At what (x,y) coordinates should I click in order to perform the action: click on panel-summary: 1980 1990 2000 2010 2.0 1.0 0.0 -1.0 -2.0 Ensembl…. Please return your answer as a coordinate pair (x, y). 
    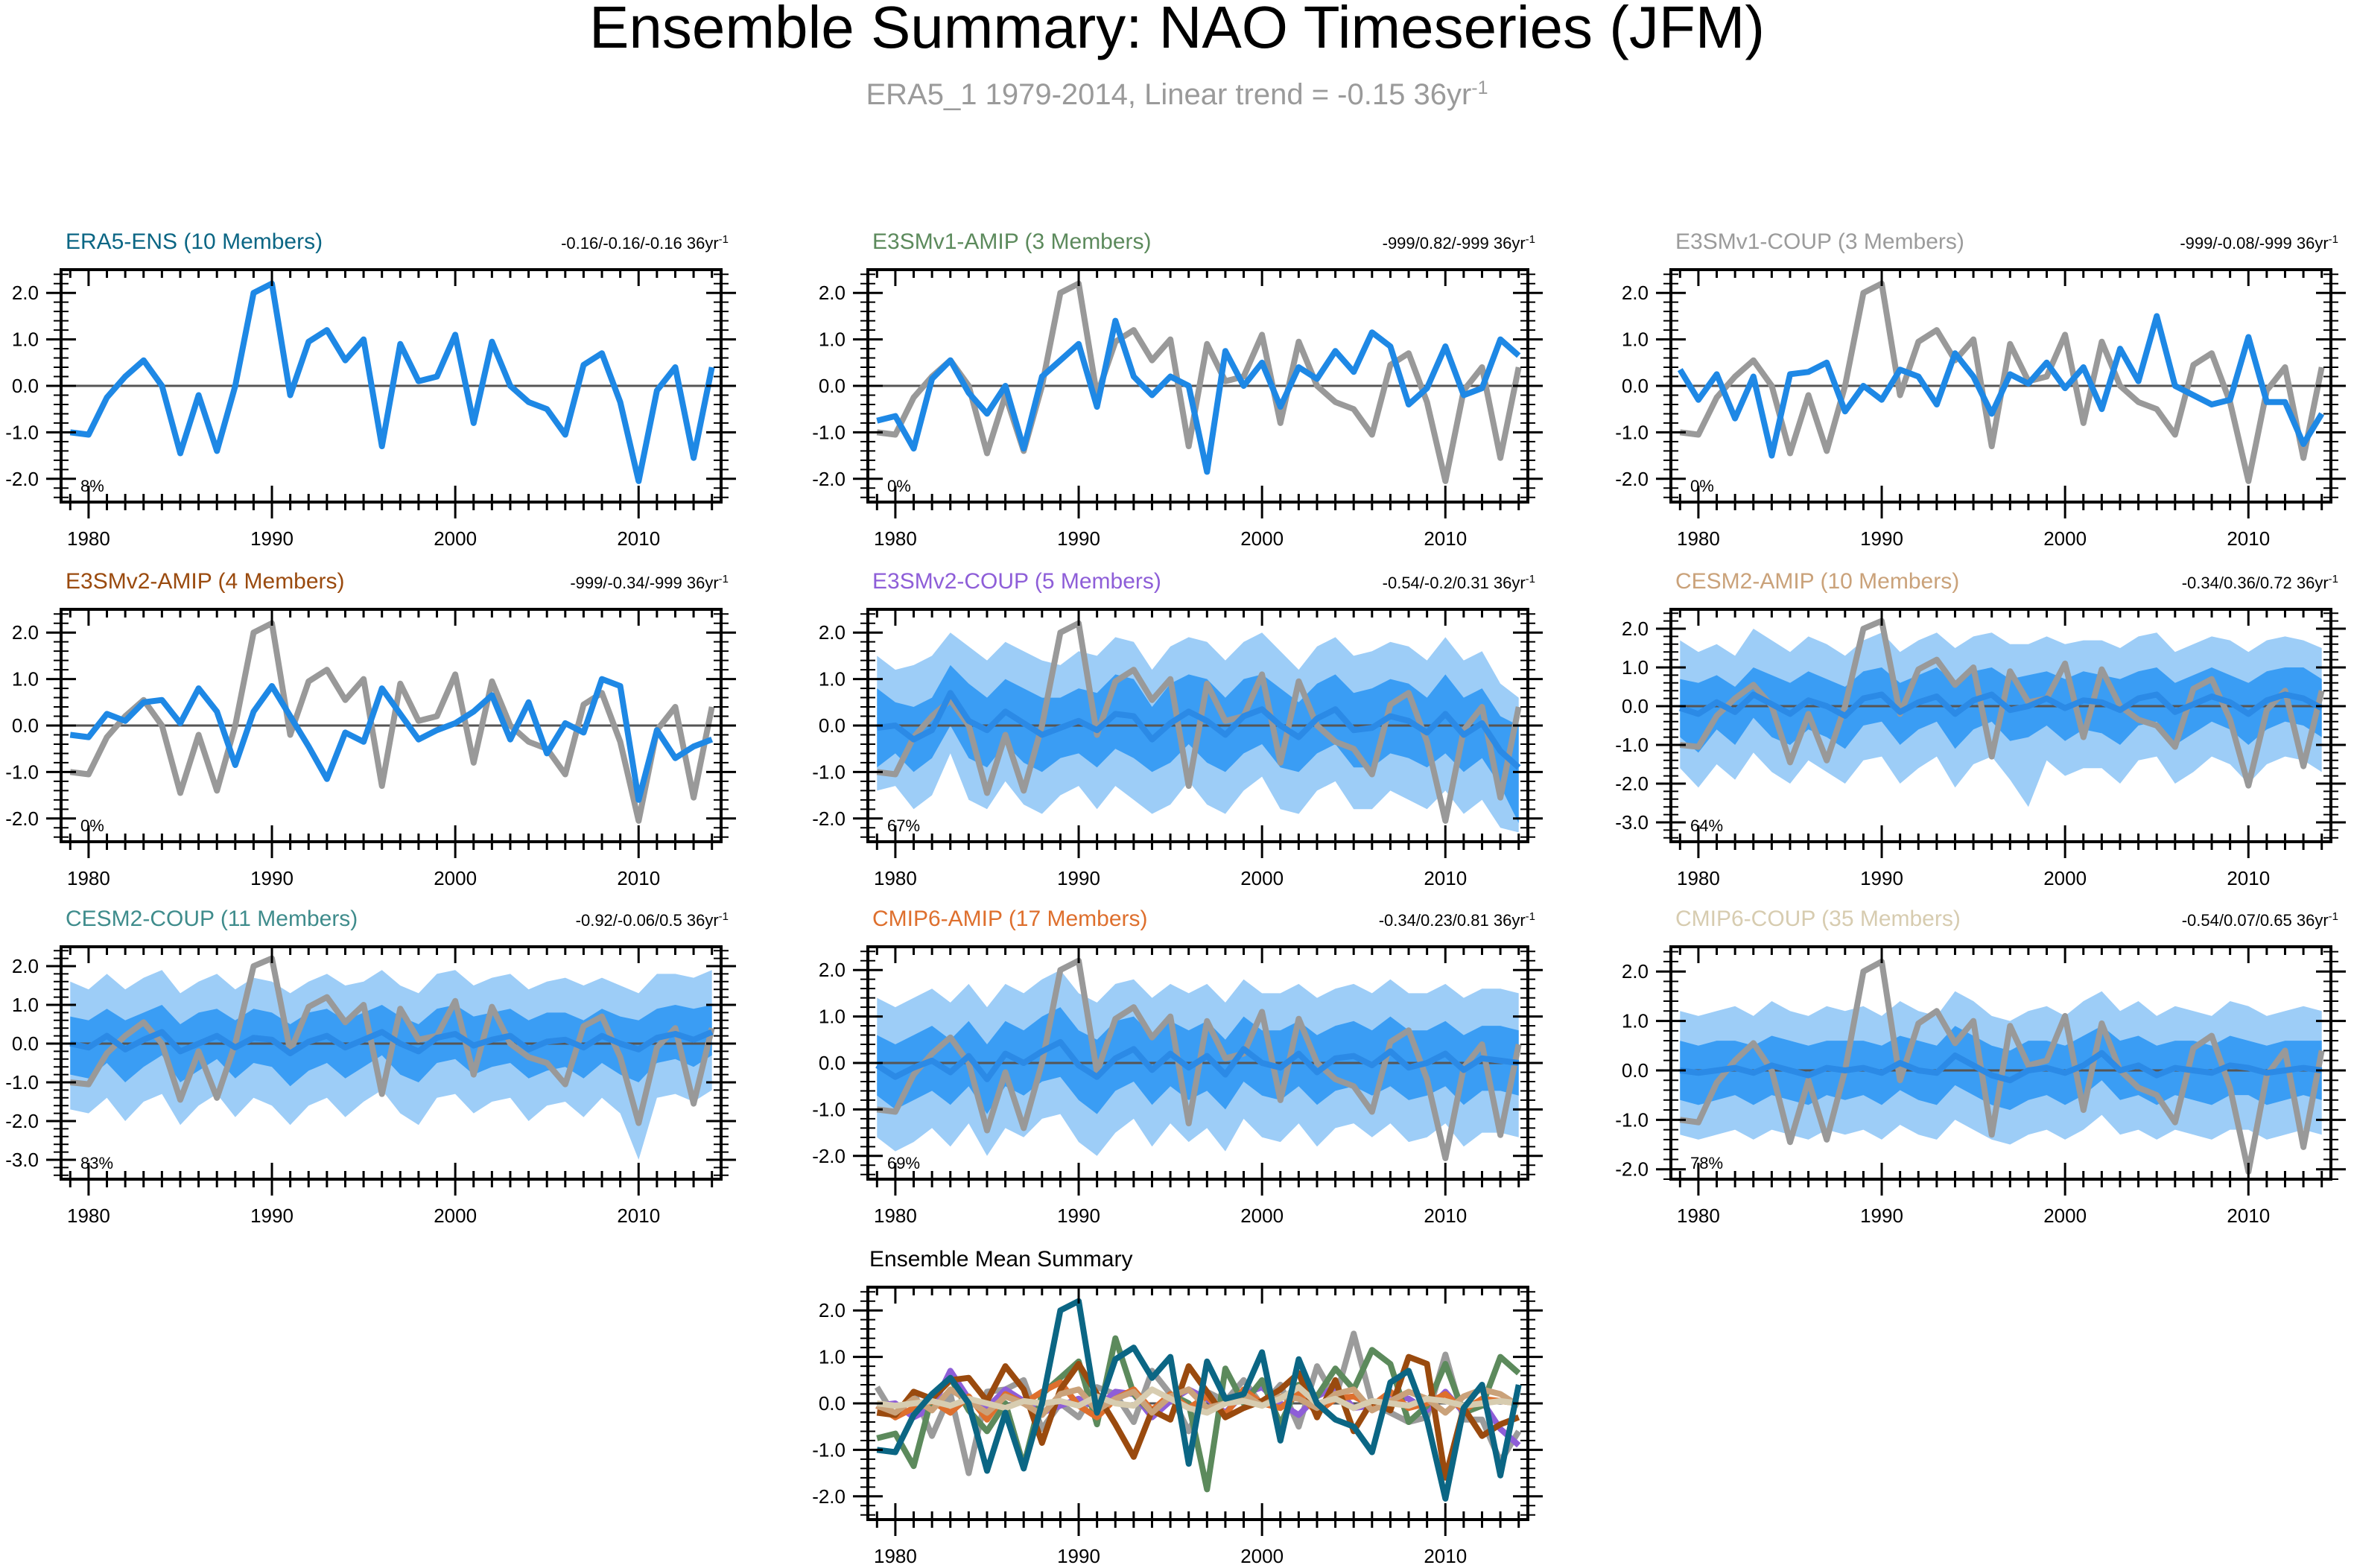
    Looking at the image, I should click on (1177, 1407).